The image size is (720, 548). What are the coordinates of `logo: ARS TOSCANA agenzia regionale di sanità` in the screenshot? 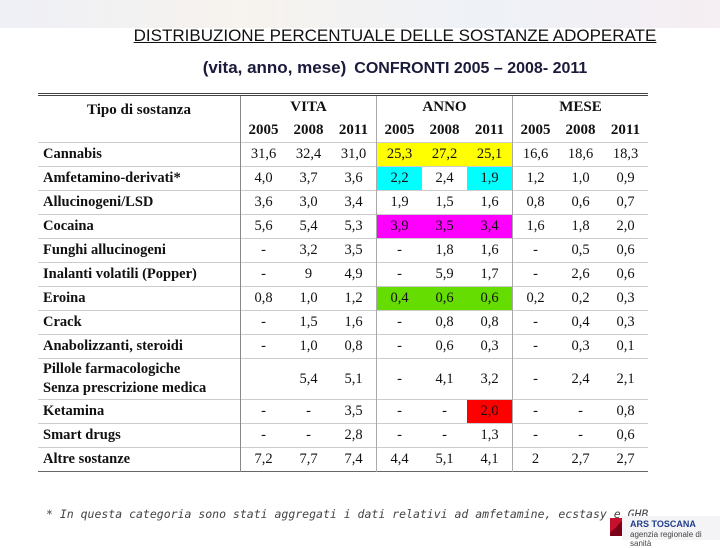 It's located at (665, 532).